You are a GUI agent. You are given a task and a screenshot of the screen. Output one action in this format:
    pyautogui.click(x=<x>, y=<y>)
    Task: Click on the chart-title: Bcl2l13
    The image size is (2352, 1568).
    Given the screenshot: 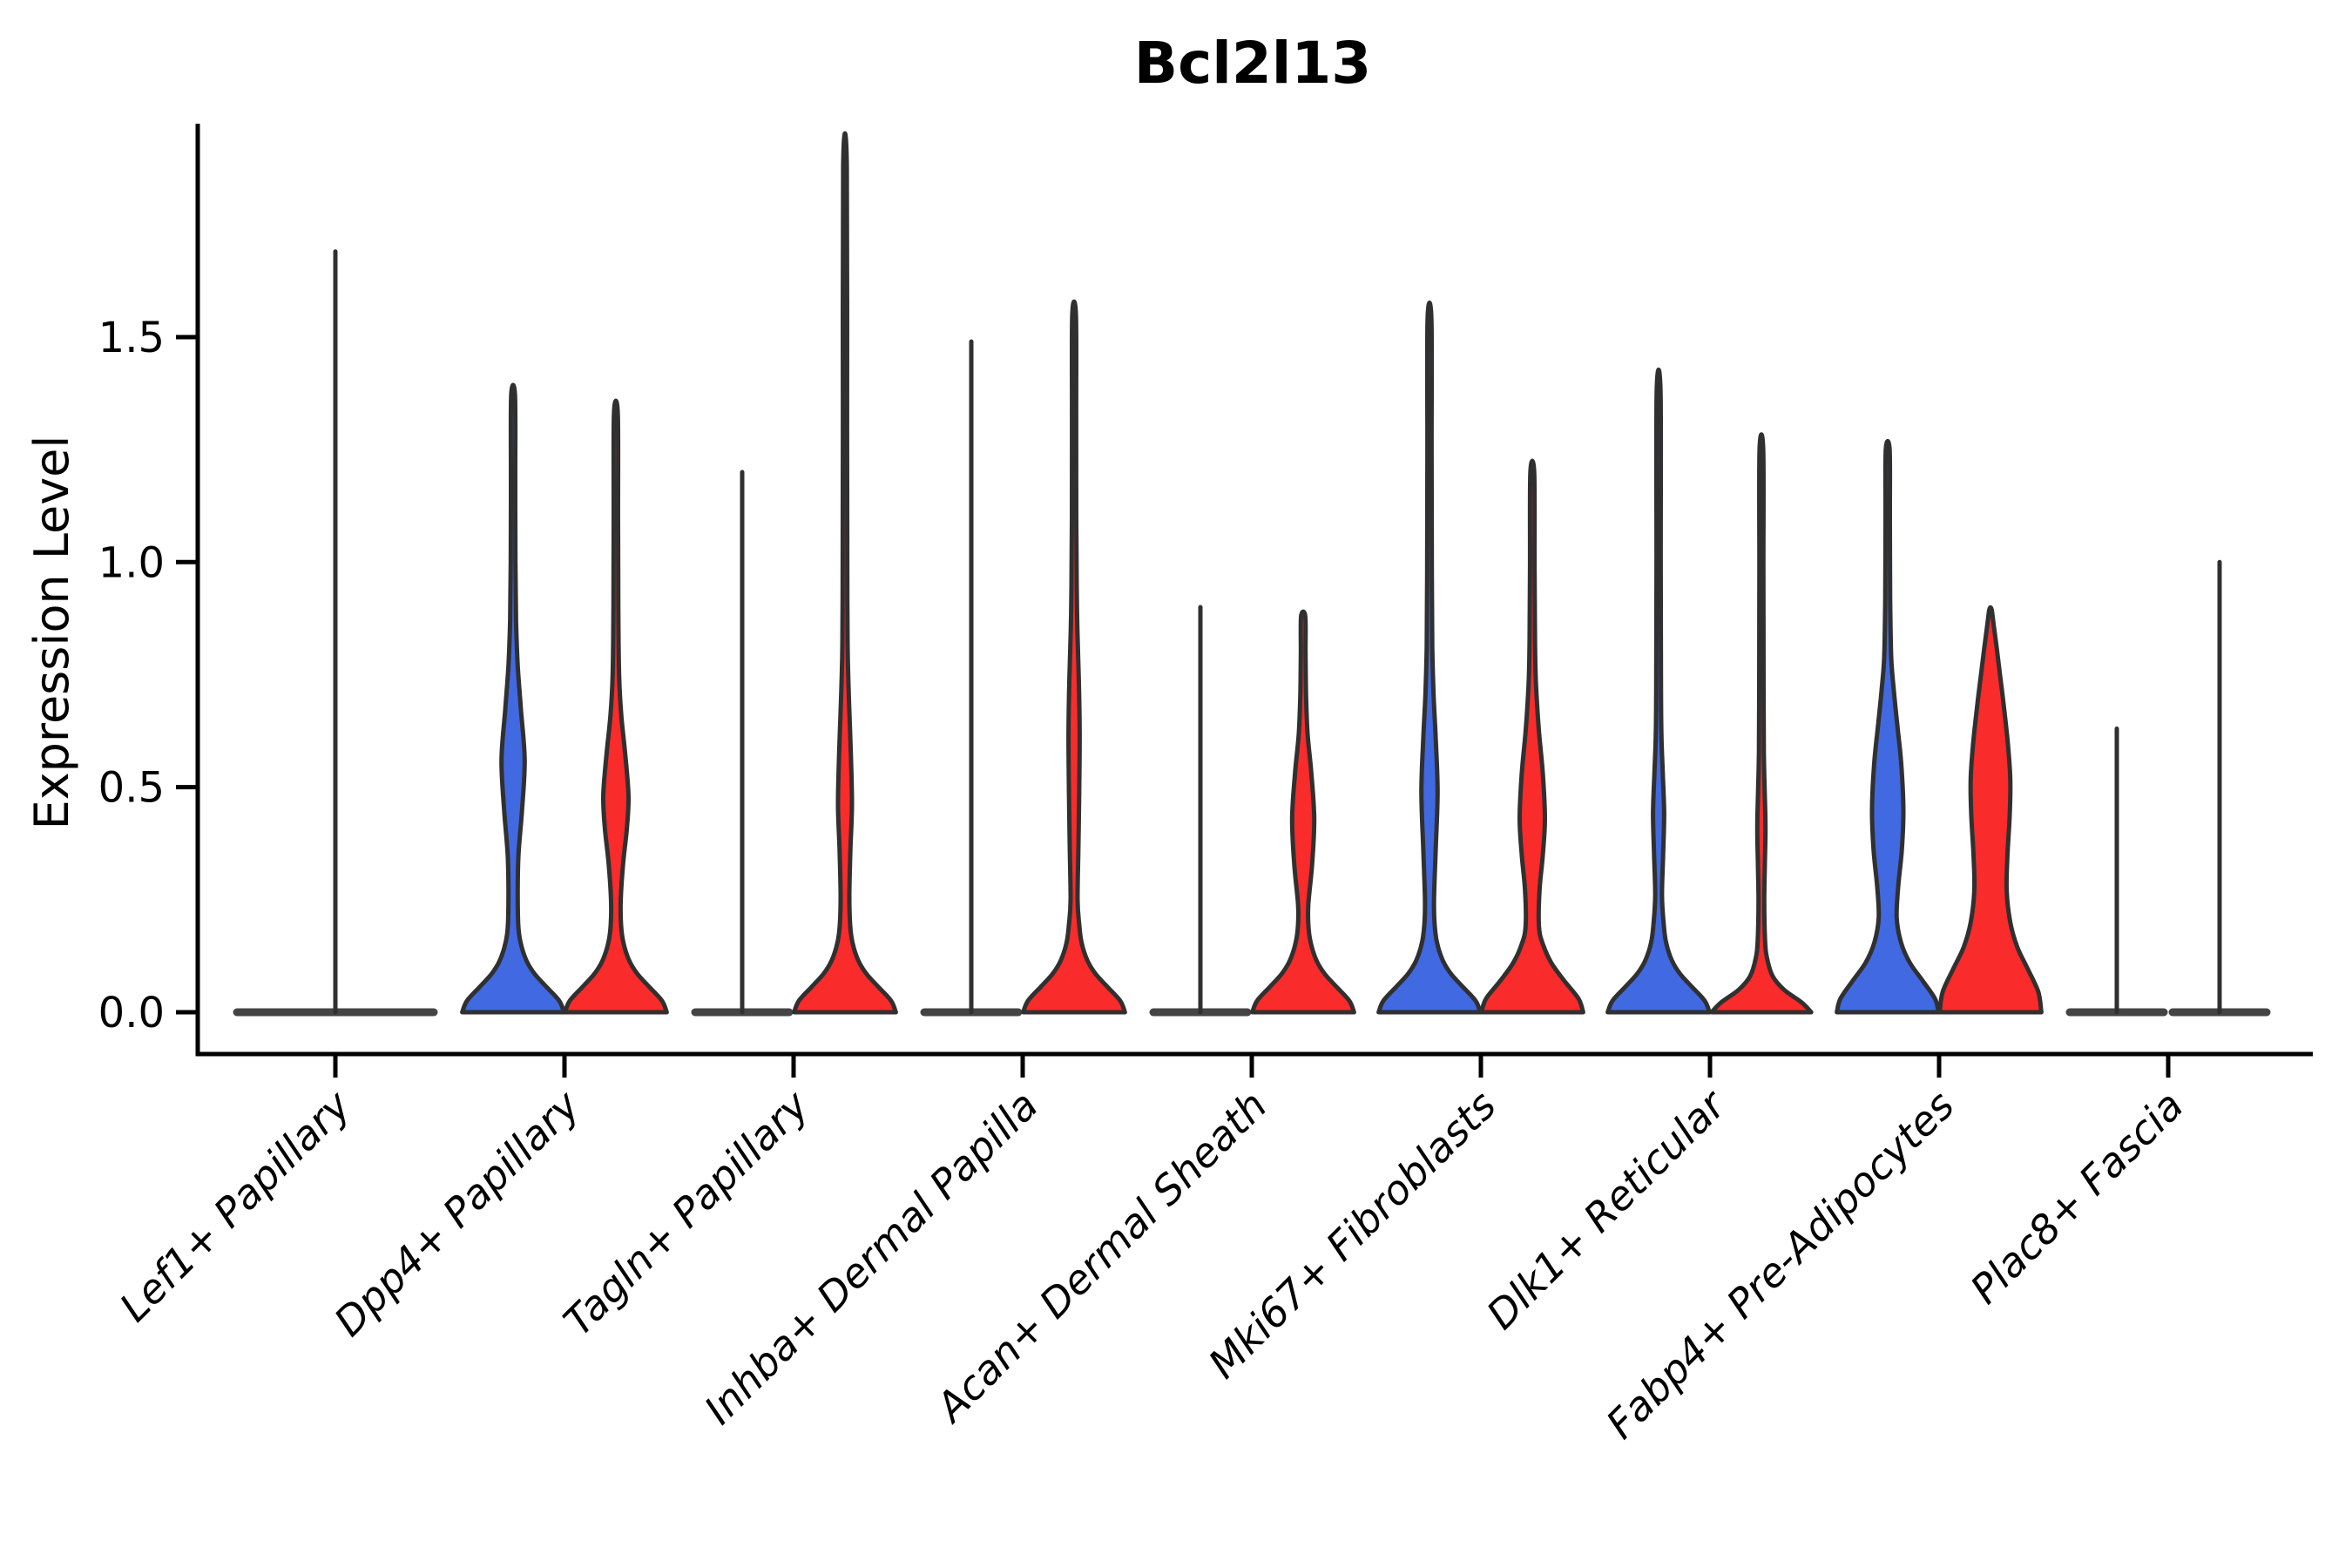 What is the action you would take?
    pyautogui.click(x=1252, y=64)
    